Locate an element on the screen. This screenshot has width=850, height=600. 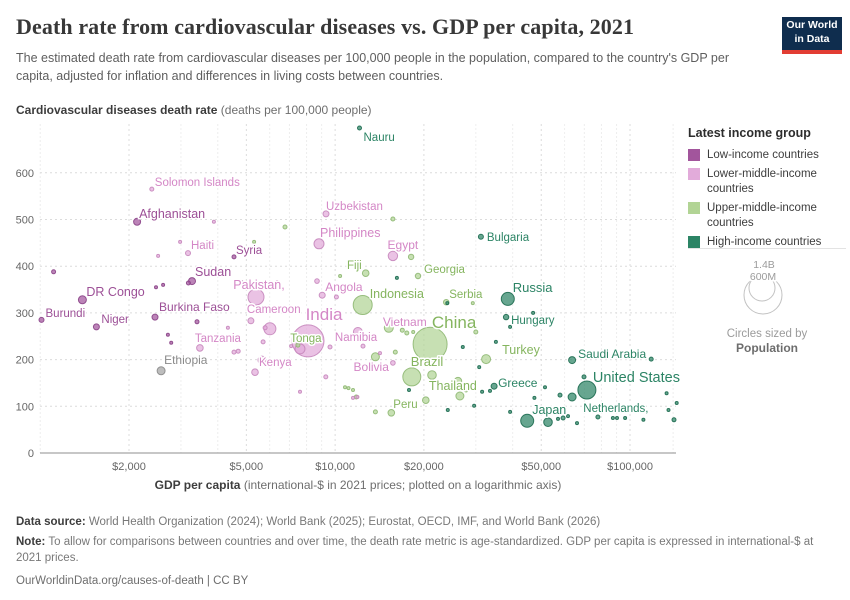
data-point-United-States is located at coordinates (587, 390).